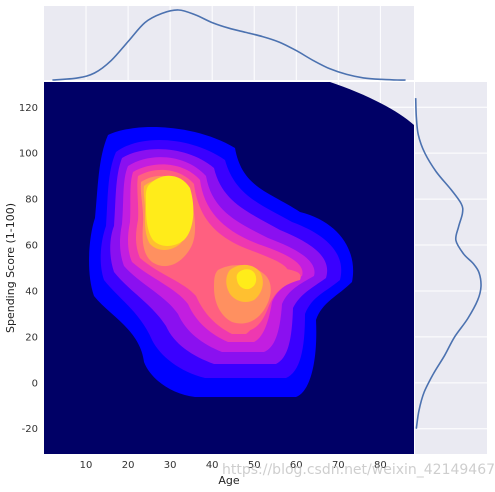 The width and height of the screenshot is (495, 492). What do you see at coordinates (35, 383) in the screenshot?
I see `y-tick-label: 0` at bounding box center [35, 383].